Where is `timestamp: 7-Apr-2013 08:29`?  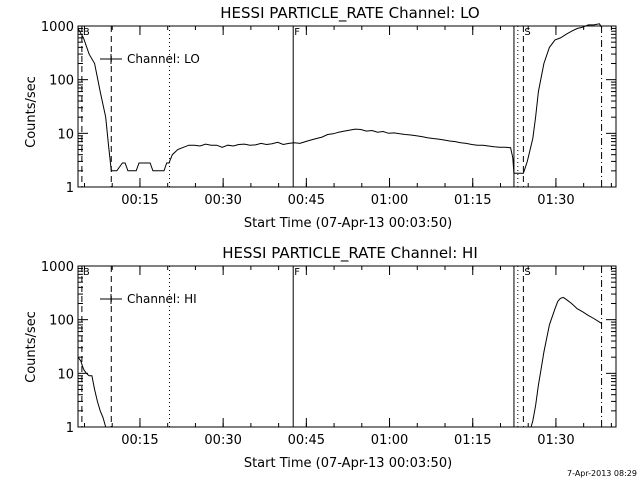 timestamp: 7-Apr-2013 08:29 is located at coordinates (602, 473).